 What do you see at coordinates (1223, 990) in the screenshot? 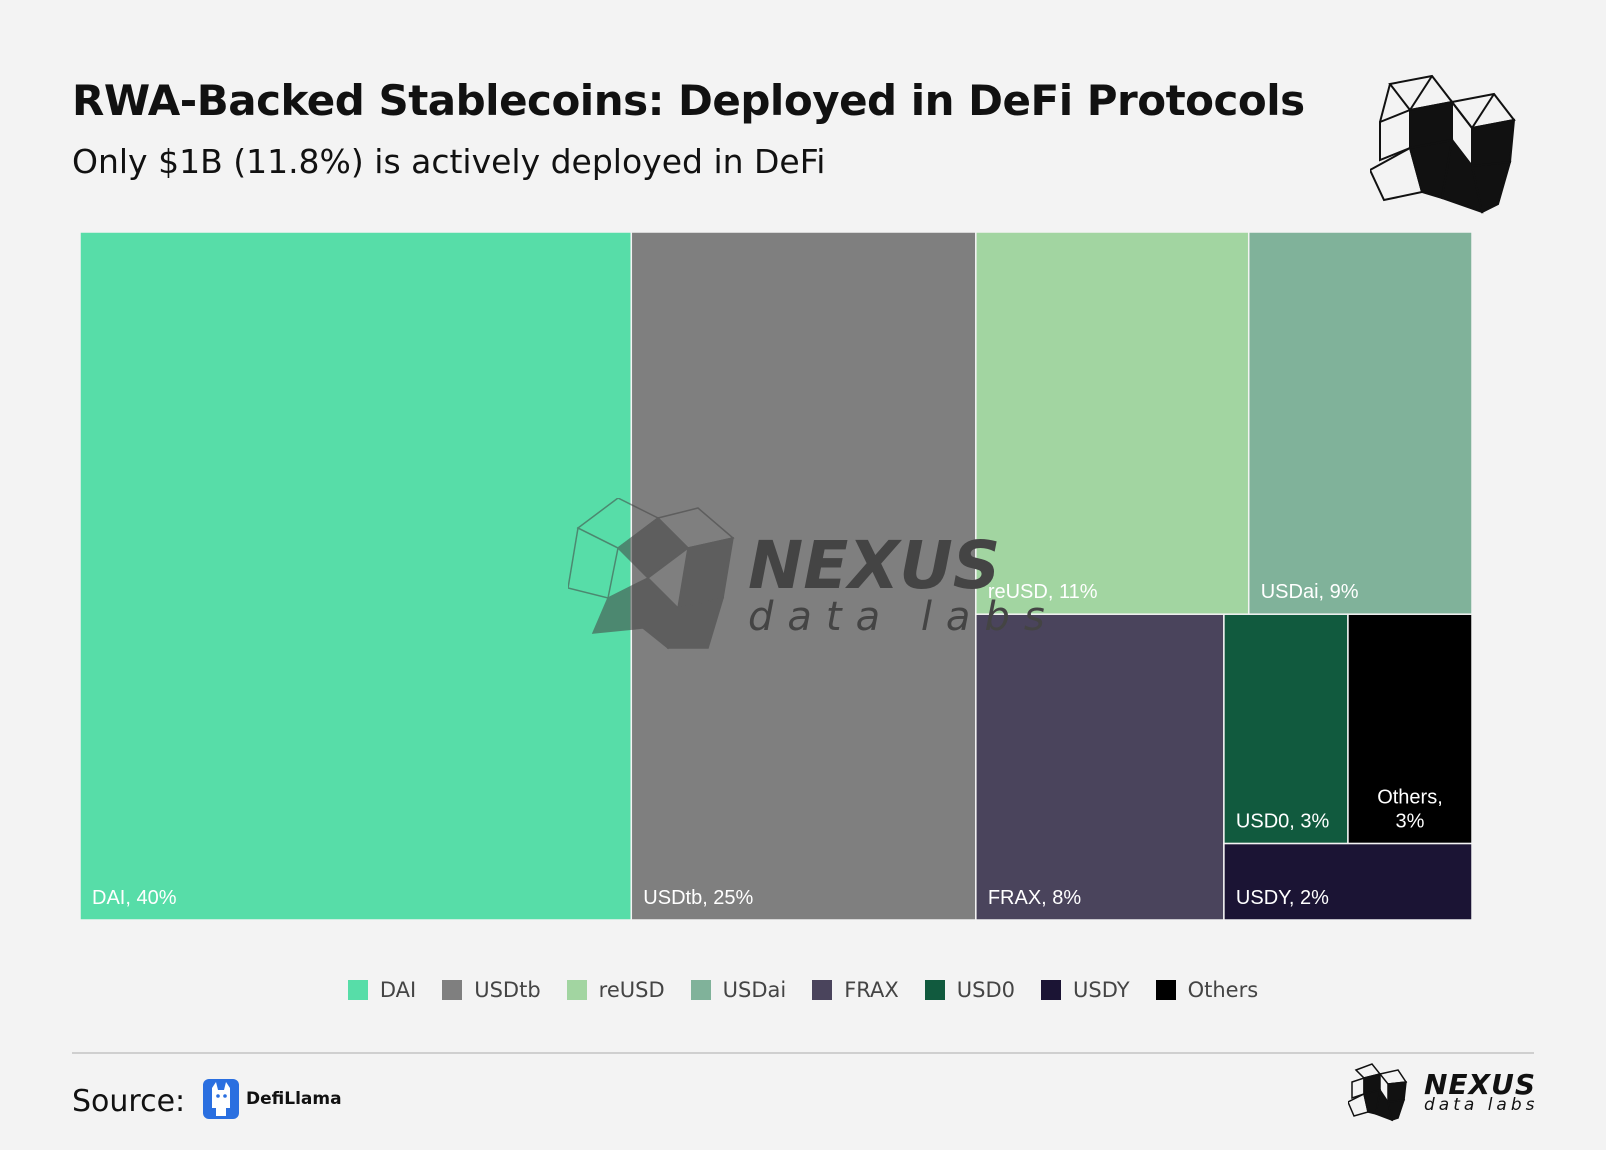
I see `legend-label-others: Others` at bounding box center [1223, 990].